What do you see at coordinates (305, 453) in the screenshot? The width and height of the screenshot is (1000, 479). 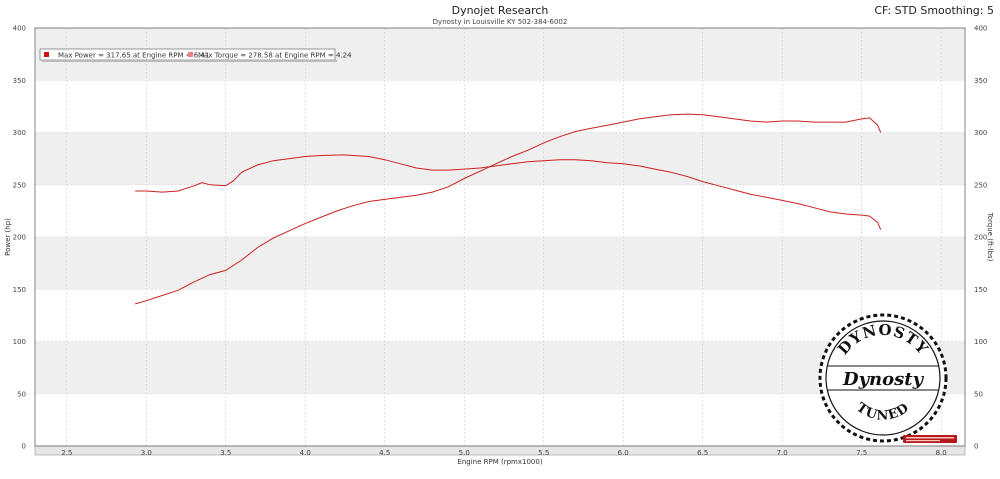 I see `x-tick-label: 4.0` at bounding box center [305, 453].